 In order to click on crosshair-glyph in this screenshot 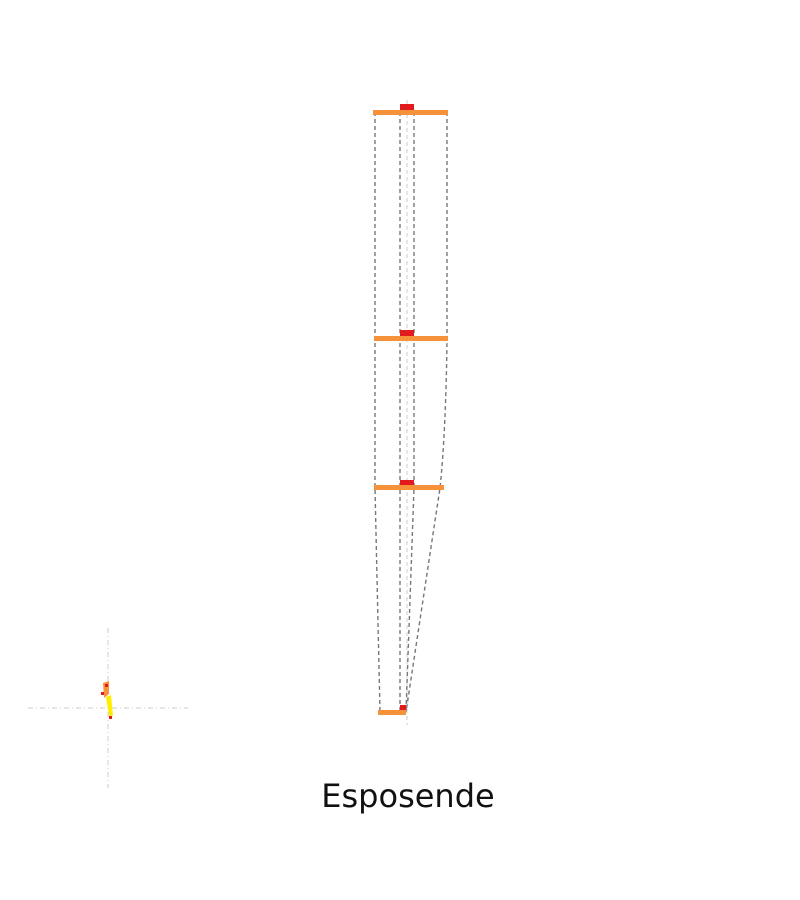, I will do `click(108, 708)`.